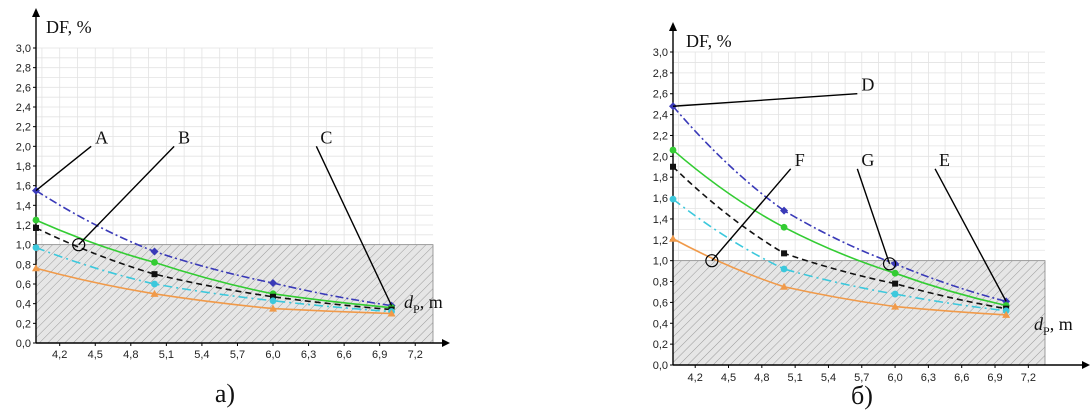  I want to click on annotation-a: A, so click(71, 159).